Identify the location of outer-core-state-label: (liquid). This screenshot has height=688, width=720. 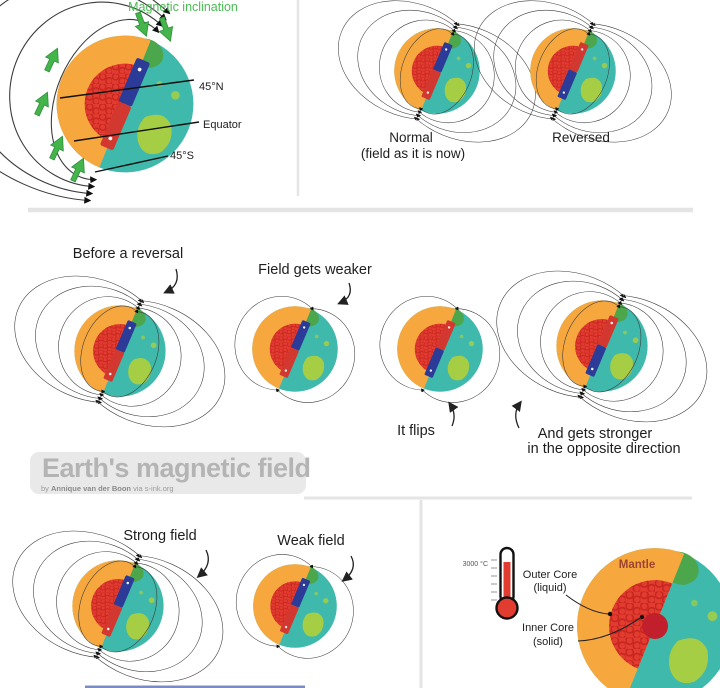
(550, 588).